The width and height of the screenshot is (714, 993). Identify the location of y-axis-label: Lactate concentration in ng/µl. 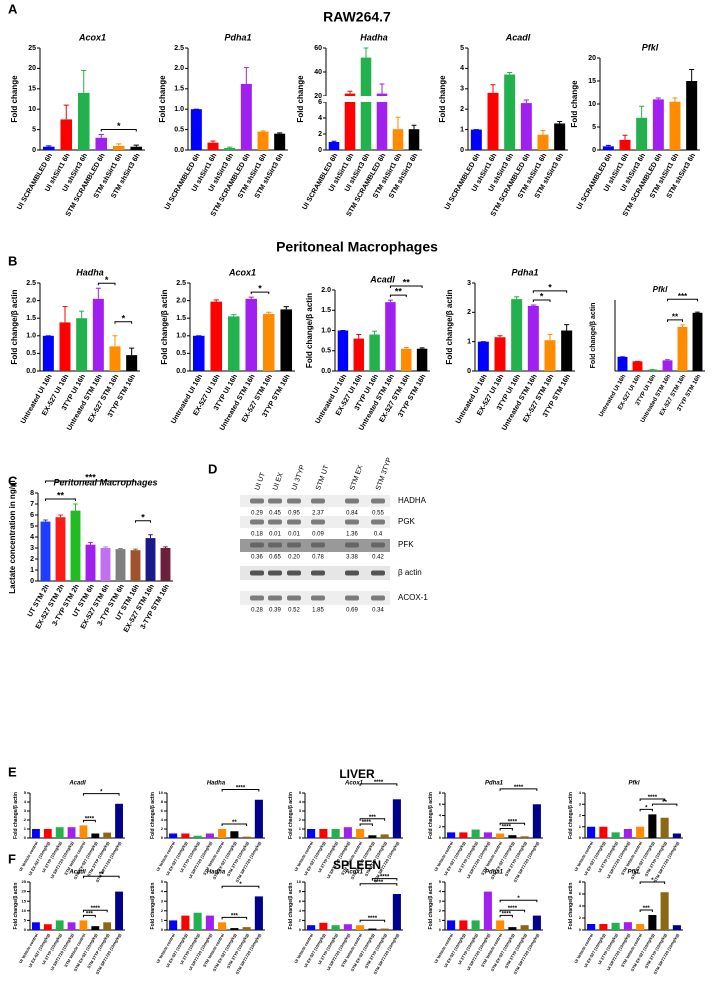
(12, 537).